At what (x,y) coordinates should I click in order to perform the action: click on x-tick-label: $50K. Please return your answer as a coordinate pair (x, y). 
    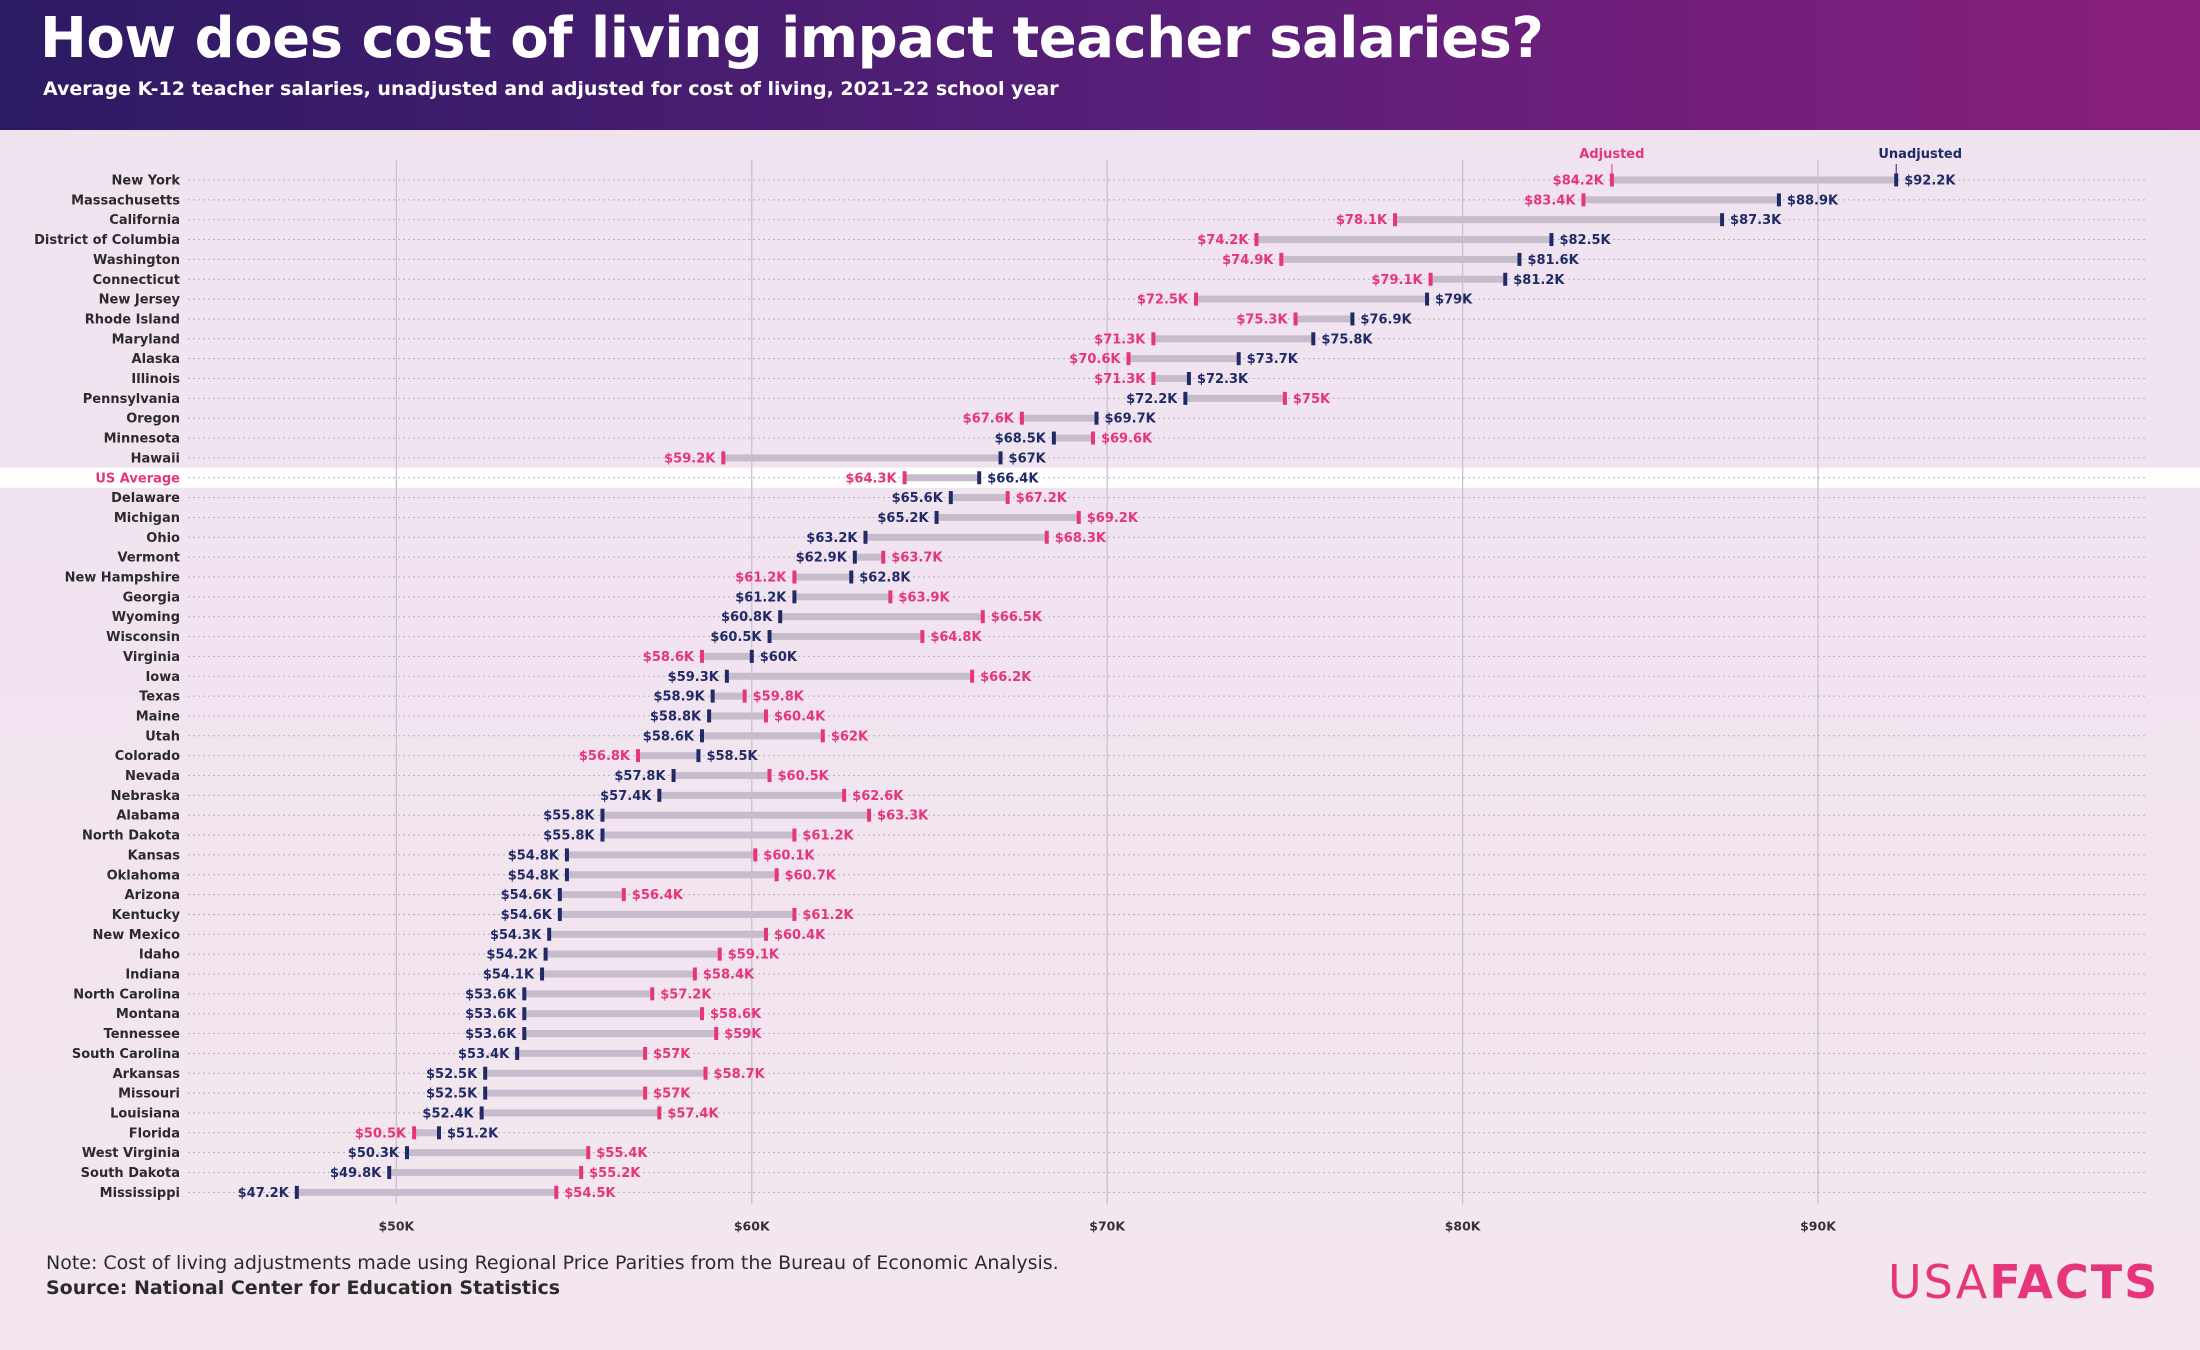
    Looking at the image, I should click on (396, 1225).